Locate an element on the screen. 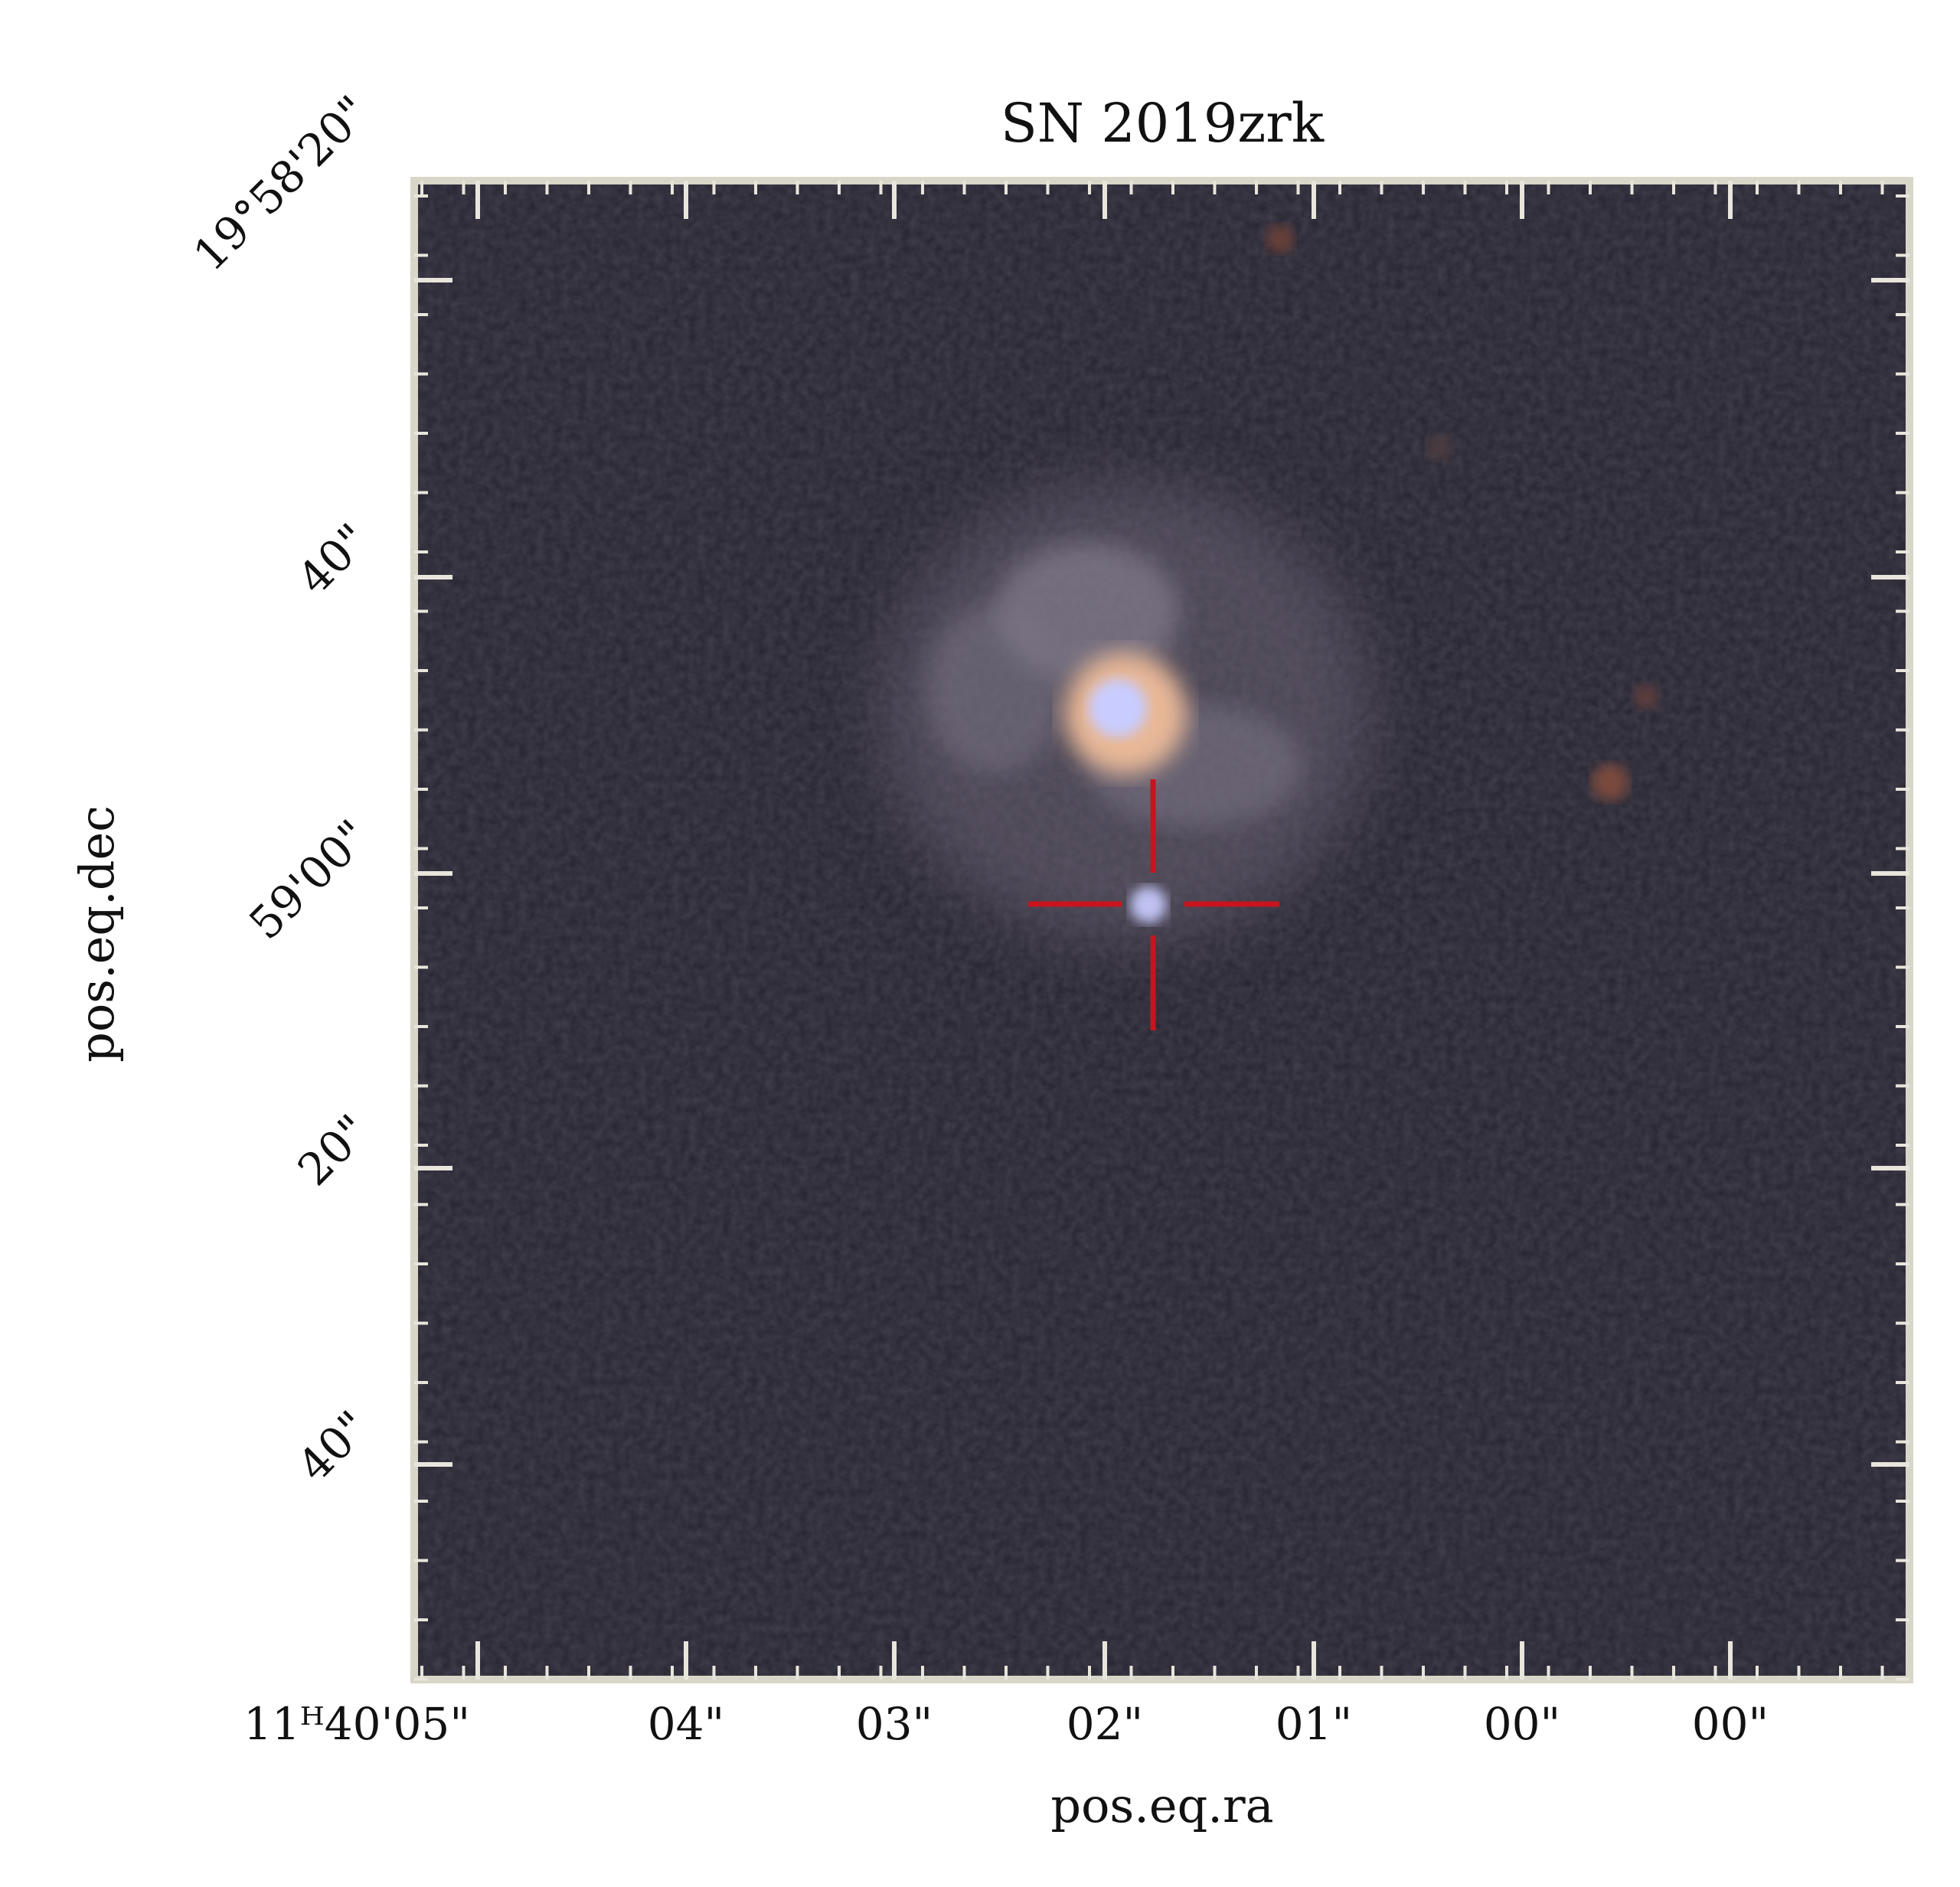 The width and height of the screenshot is (1960, 1887). y-axis-label: pos.eq.dec is located at coordinates (97, 934).